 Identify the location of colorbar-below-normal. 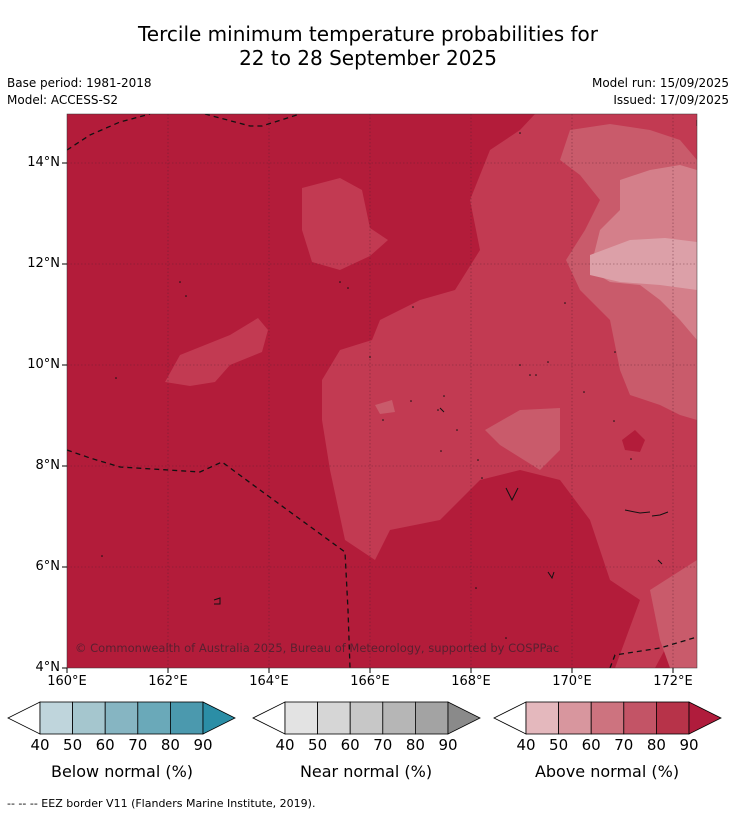
(121, 718).